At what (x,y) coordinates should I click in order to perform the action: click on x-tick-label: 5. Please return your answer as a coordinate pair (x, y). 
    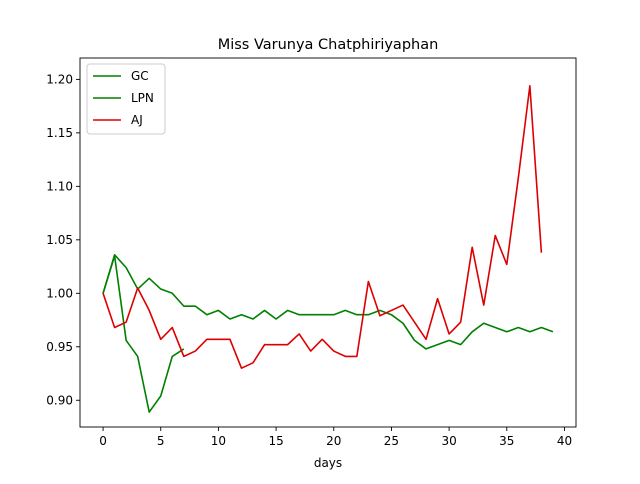
    Looking at the image, I should click on (161, 441).